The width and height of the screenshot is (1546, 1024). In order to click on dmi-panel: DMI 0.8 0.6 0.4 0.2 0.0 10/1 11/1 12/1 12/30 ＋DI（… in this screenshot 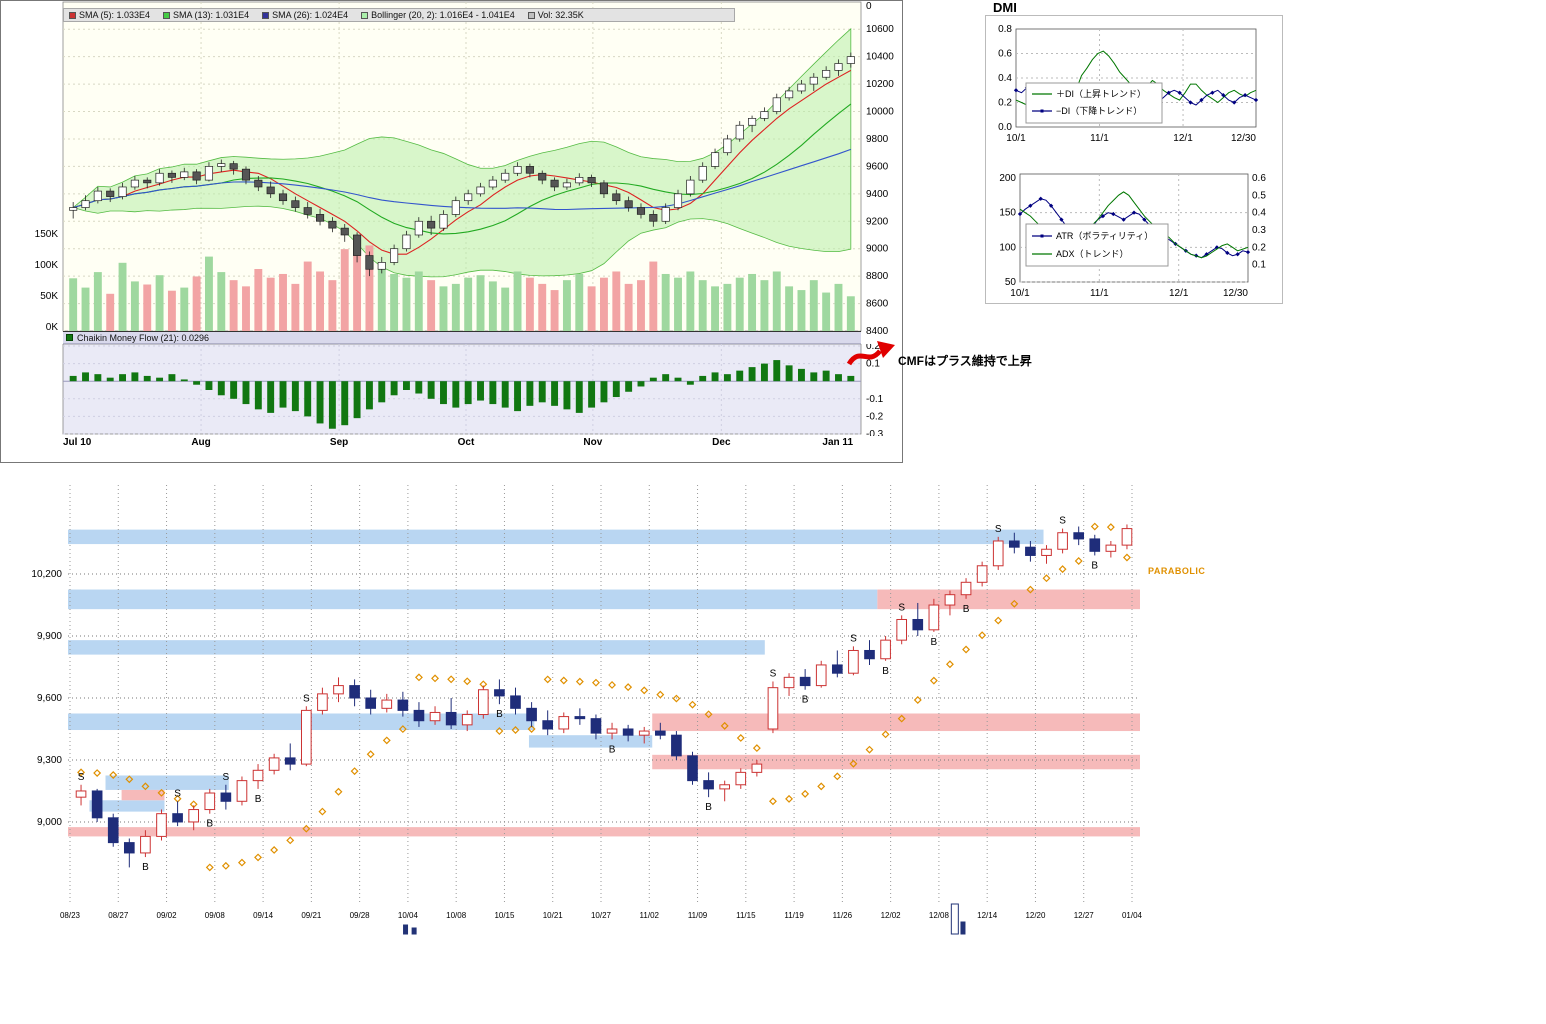, I will do `click(1134, 153)`.